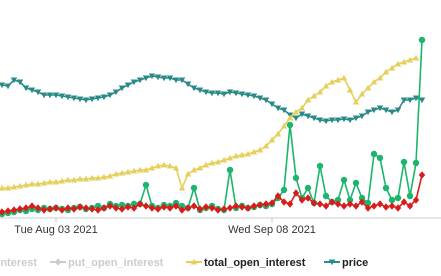 The width and height of the screenshot is (441, 276). What do you see at coordinates (107, 263) in the screenshot?
I see `legend-item: put_open_interest` at bounding box center [107, 263].